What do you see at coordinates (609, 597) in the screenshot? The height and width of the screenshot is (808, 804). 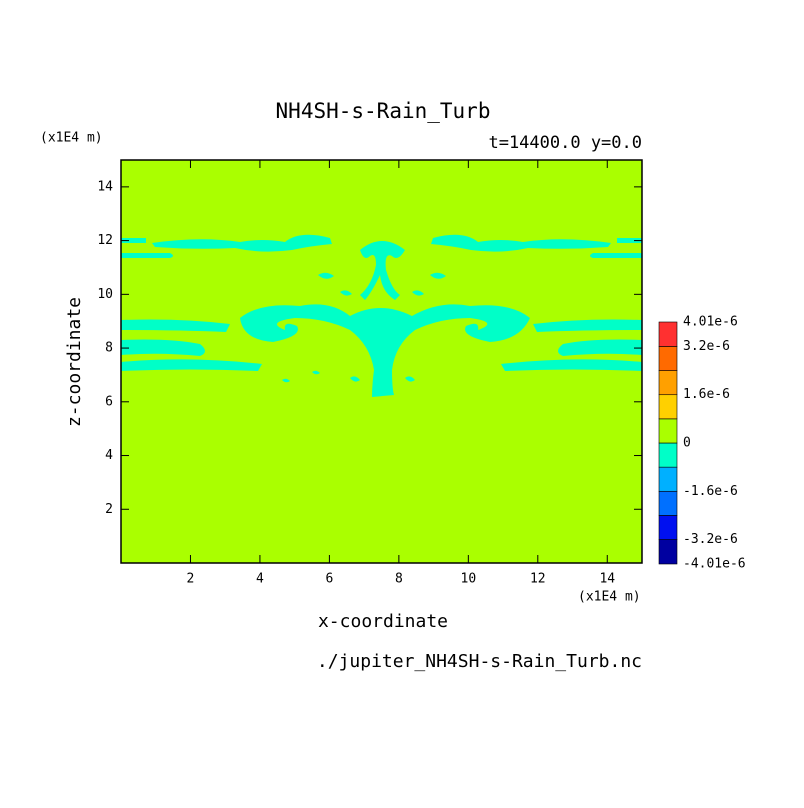 I see `x-unit: (x1E4 m)` at bounding box center [609, 597].